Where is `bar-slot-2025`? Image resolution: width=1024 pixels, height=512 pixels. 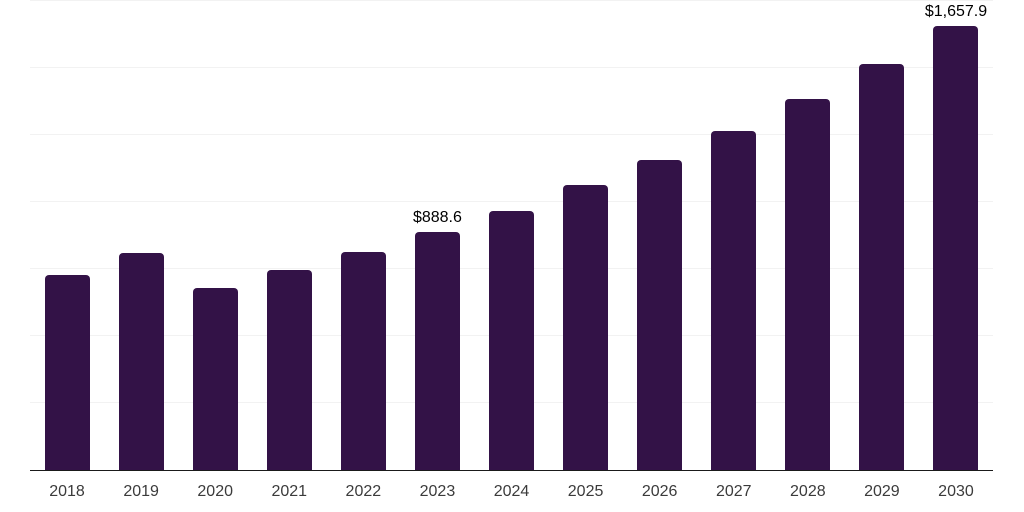 bar-slot-2025 is located at coordinates (586, 235).